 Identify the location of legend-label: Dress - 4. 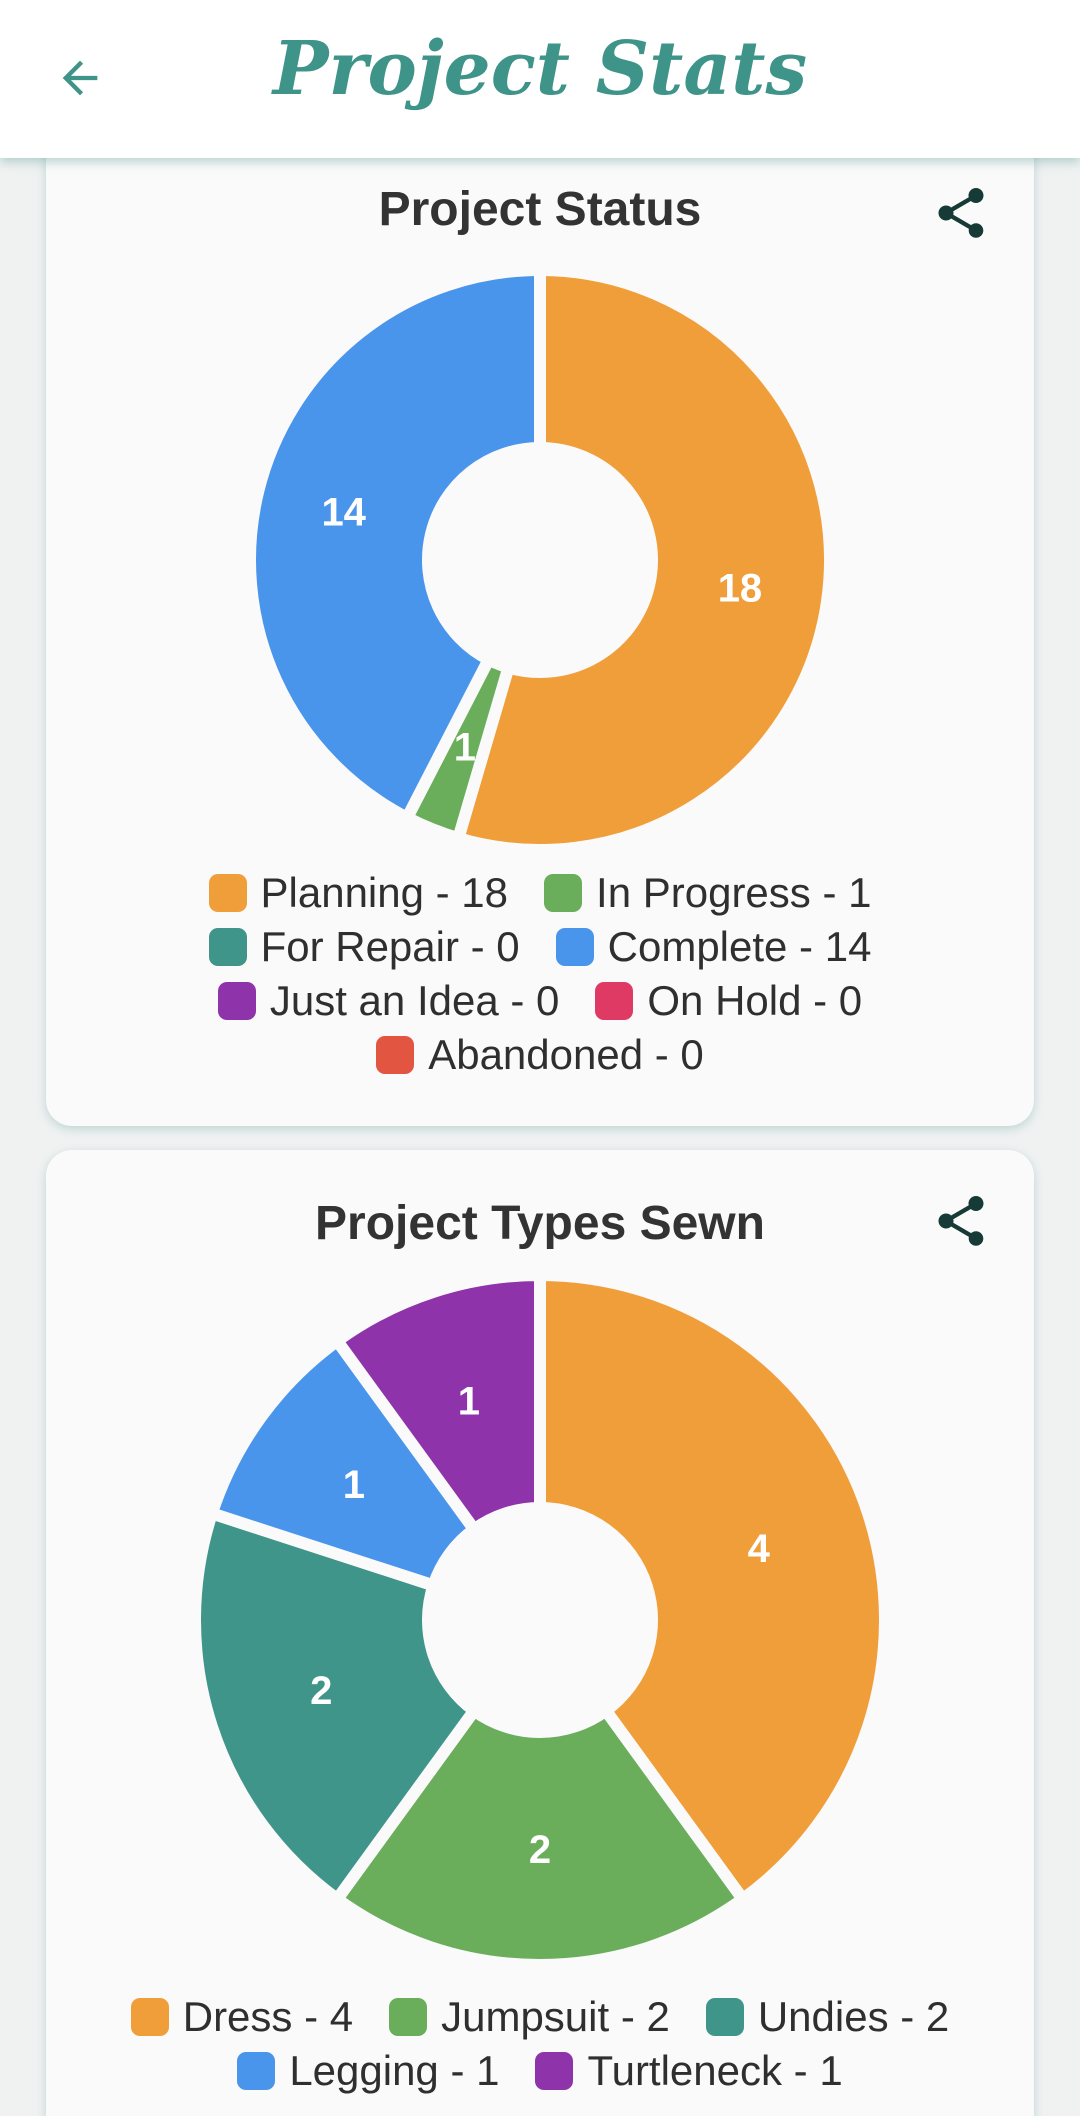
(268, 2016).